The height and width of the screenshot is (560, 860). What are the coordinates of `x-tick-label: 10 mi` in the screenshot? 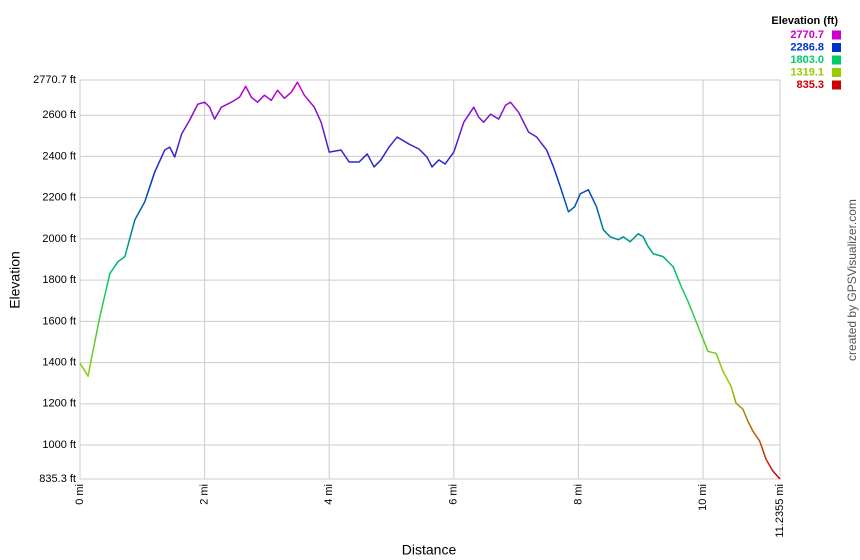 It's located at (703, 497).